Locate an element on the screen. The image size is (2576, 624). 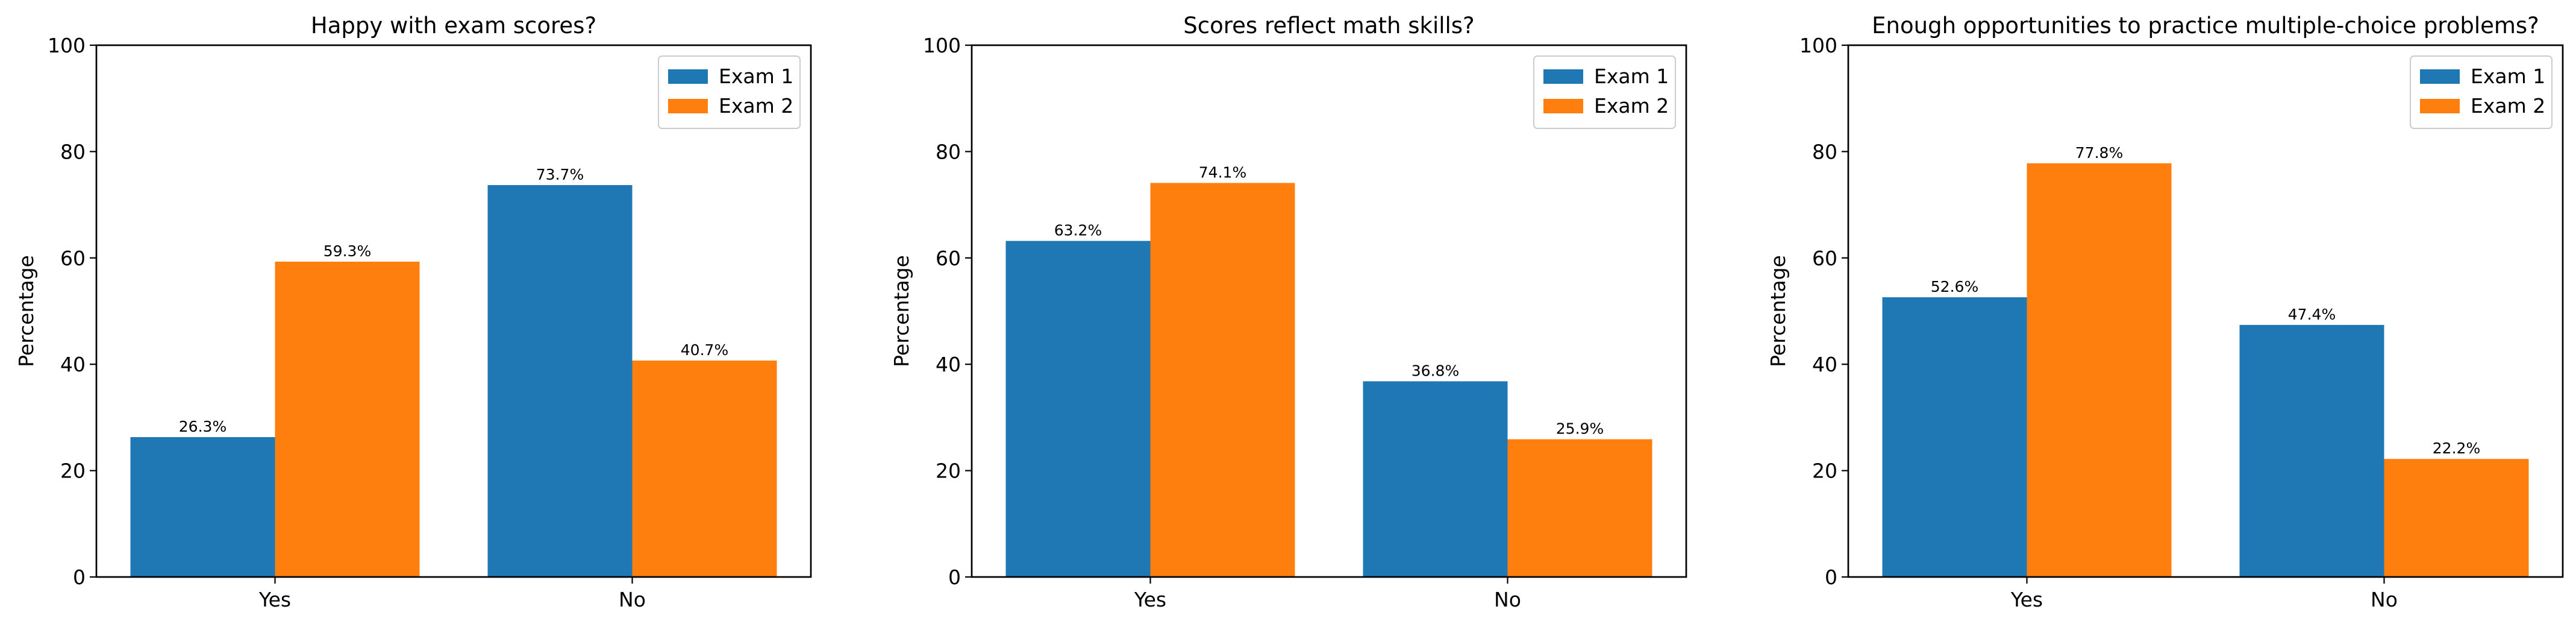
data-label: 59.3% is located at coordinates (348, 251).